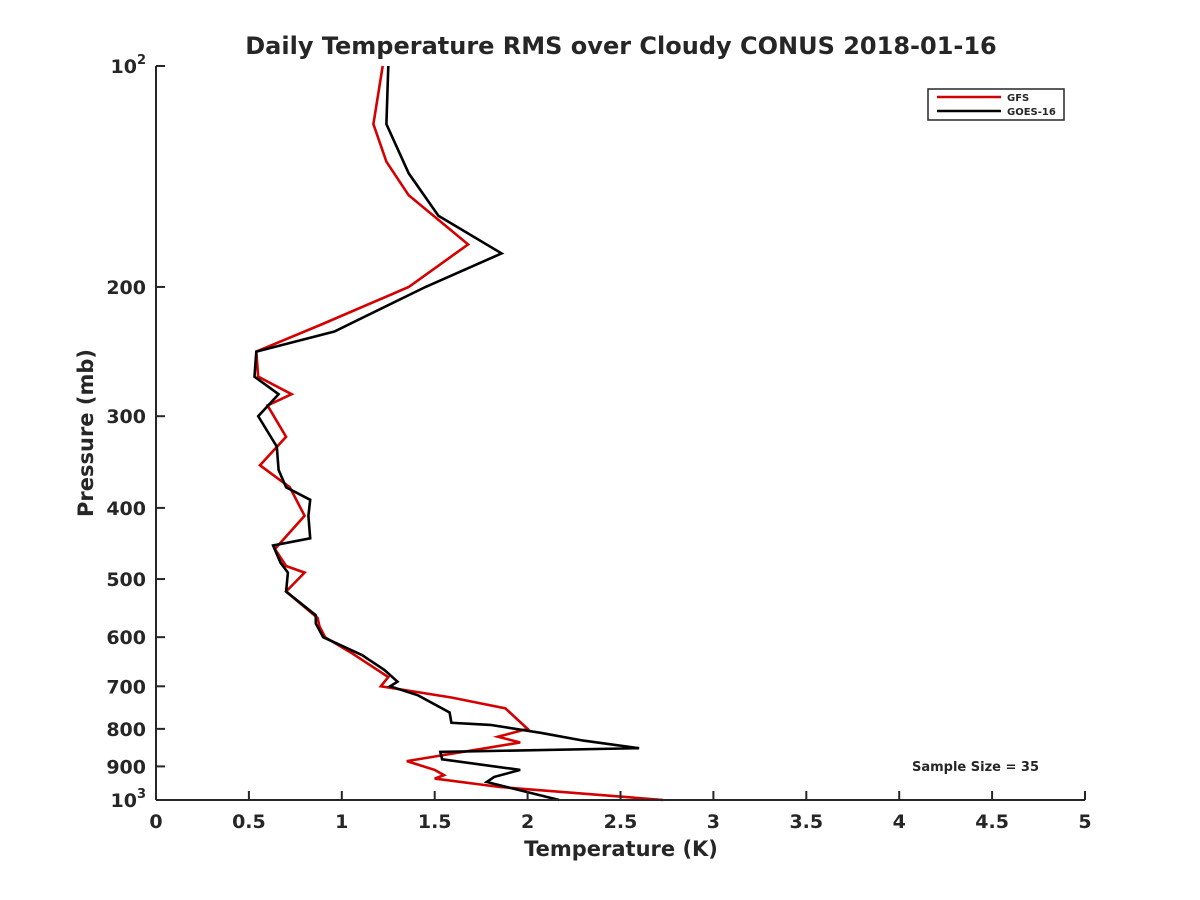 The height and width of the screenshot is (900, 1200). What do you see at coordinates (1031, 112) in the screenshot?
I see `legend-label: GOES-16` at bounding box center [1031, 112].